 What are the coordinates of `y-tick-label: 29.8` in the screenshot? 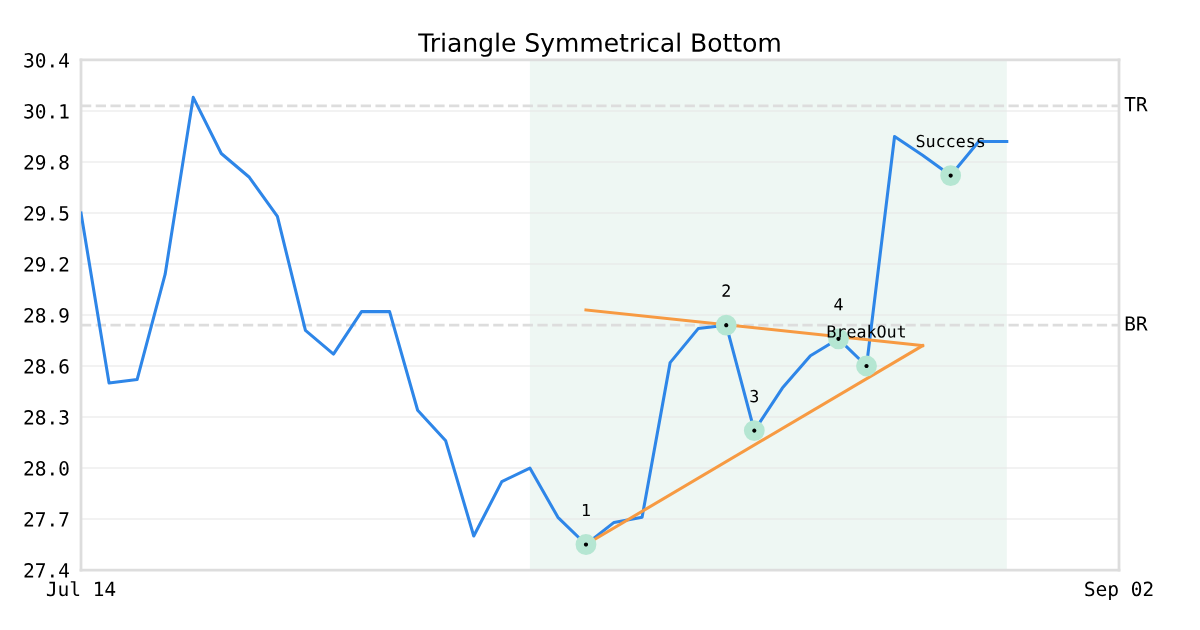 It's located at (46, 162).